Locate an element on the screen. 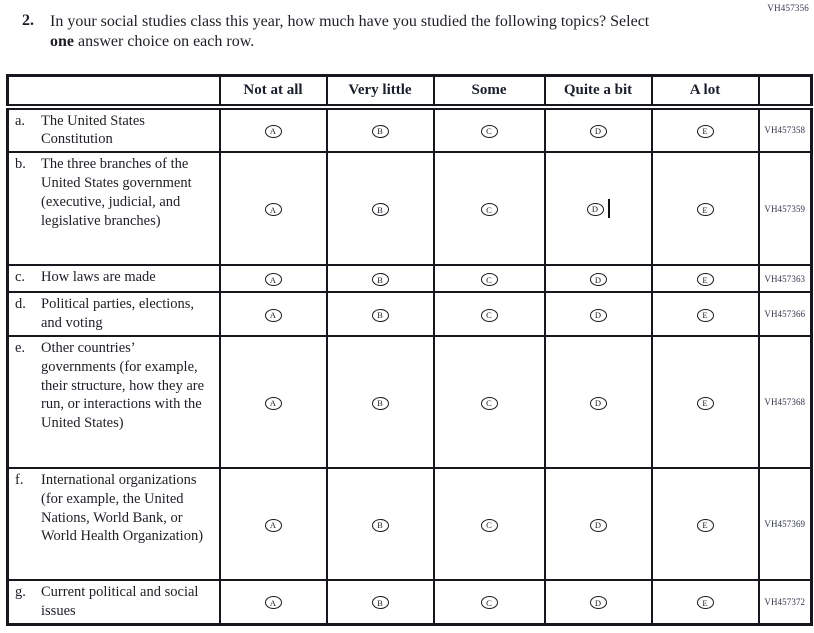  row-letter: e. is located at coordinates (20, 347).